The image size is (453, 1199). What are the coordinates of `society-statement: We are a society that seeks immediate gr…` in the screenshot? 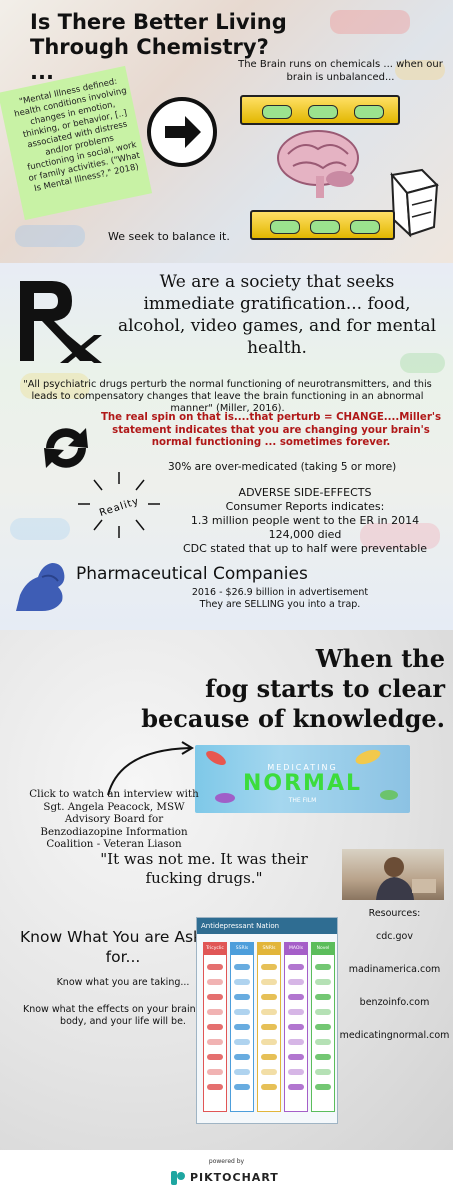 It's located at (277, 315).